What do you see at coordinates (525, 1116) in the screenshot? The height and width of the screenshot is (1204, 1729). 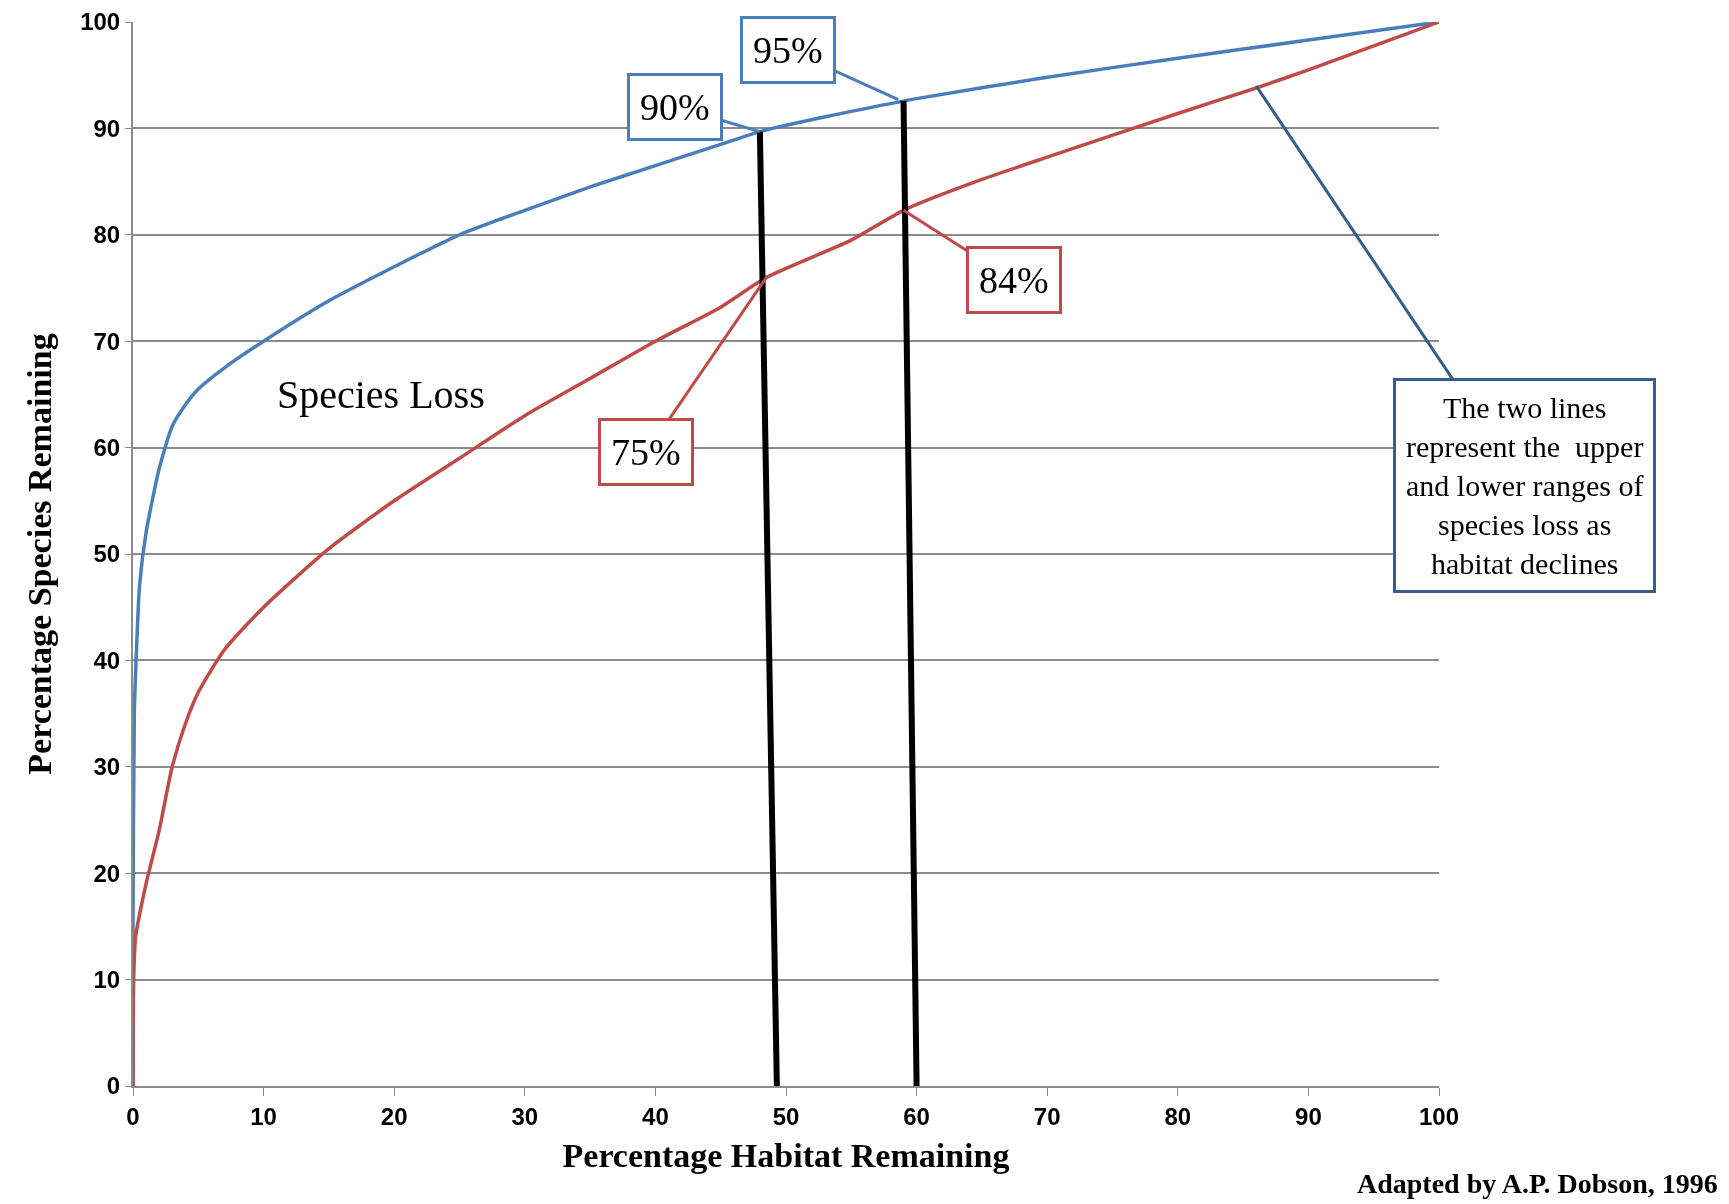 I see `x-tick-label: 30` at bounding box center [525, 1116].